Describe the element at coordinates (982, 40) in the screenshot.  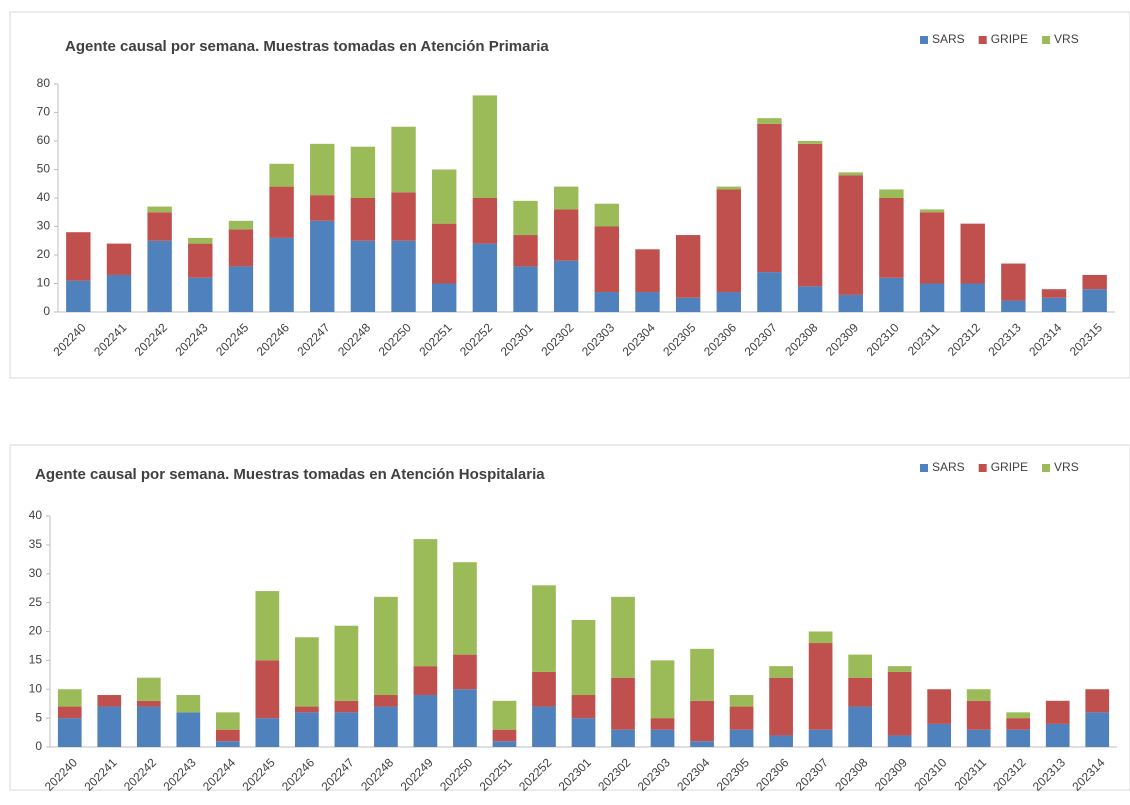
I see `legend-swatch` at that location.